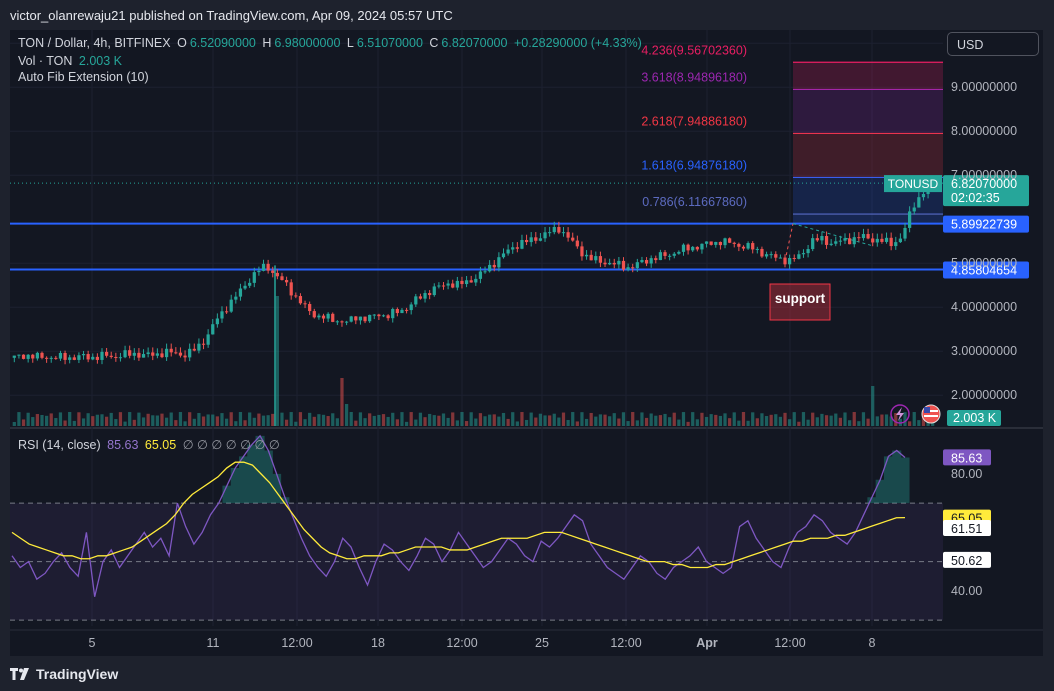 Image resolution: width=1054 pixels, height=691 pixels. What do you see at coordinates (800, 302) in the screenshot?
I see `support-annotation-box` at bounding box center [800, 302].